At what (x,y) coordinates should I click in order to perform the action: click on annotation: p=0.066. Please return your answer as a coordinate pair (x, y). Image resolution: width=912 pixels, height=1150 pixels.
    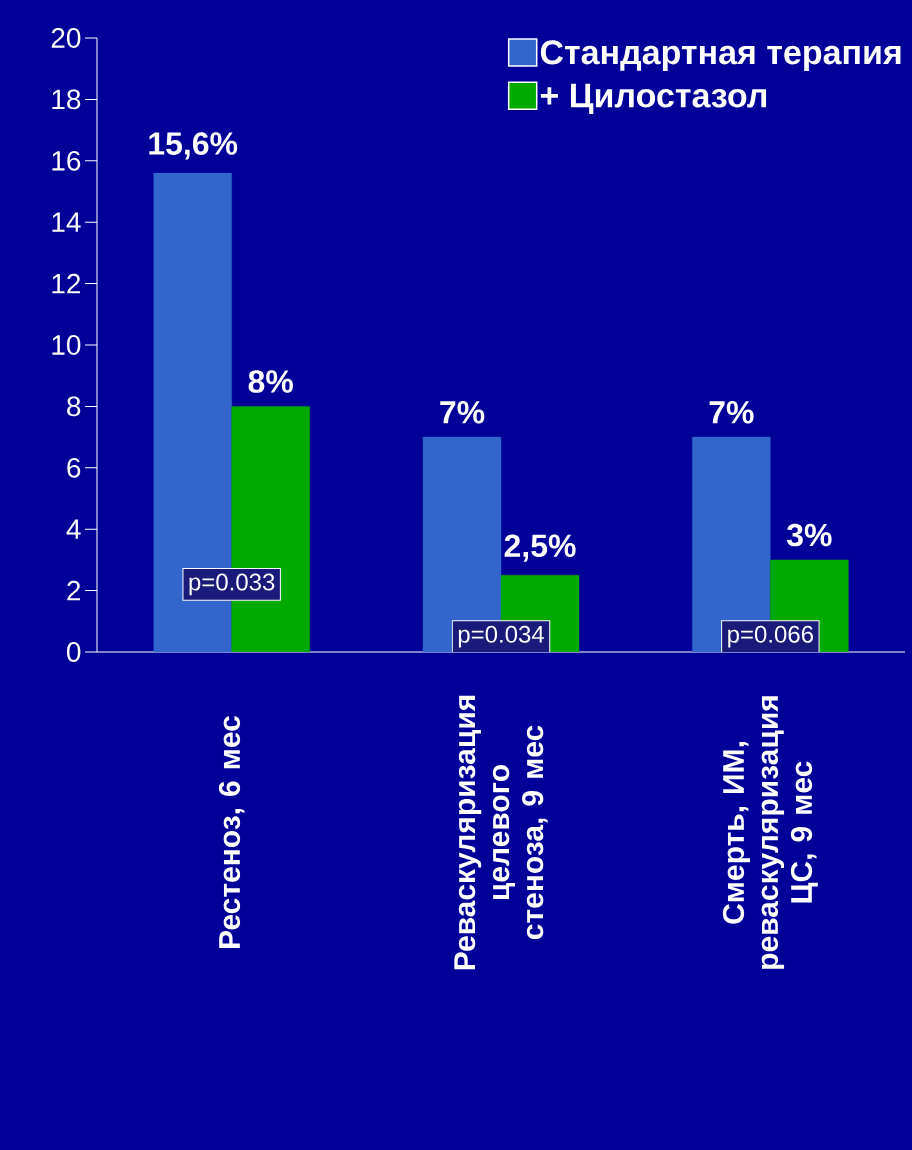
    Looking at the image, I should click on (770, 636).